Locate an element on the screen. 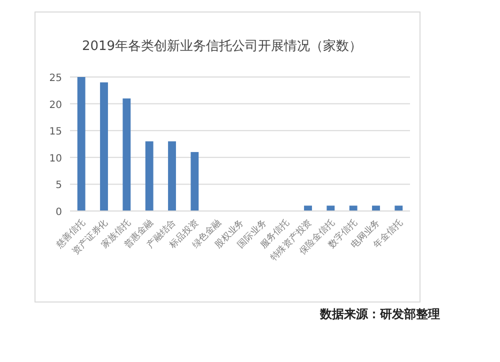 The width and height of the screenshot is (500, 362). y-tick-label: 5 is located at coordinates (59, 186).